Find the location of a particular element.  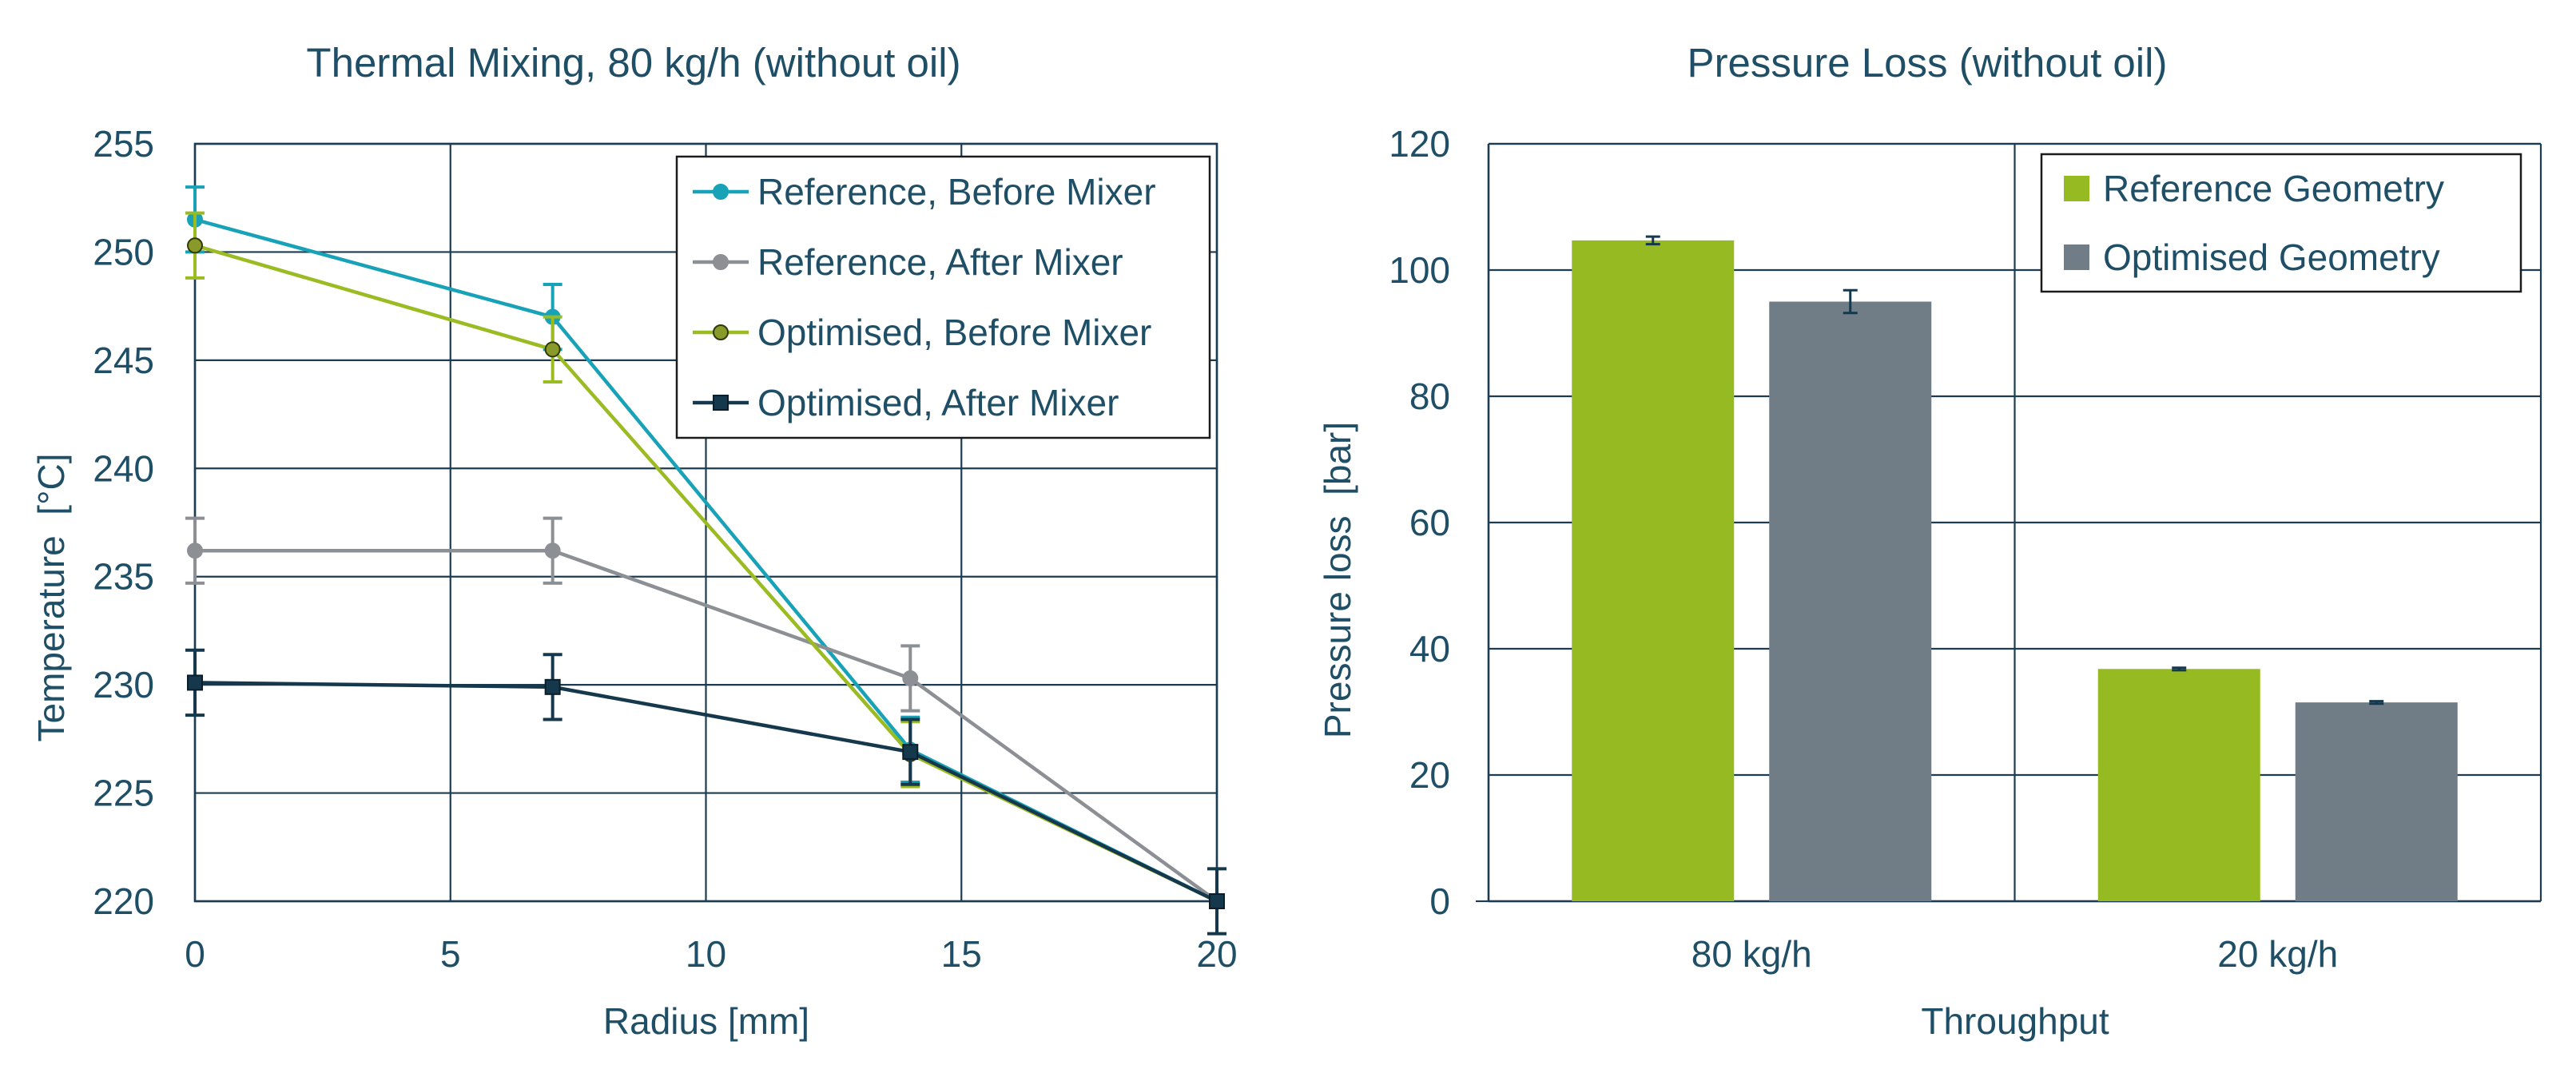

y-tick-label: 220 is located at coordinates (123, 901).